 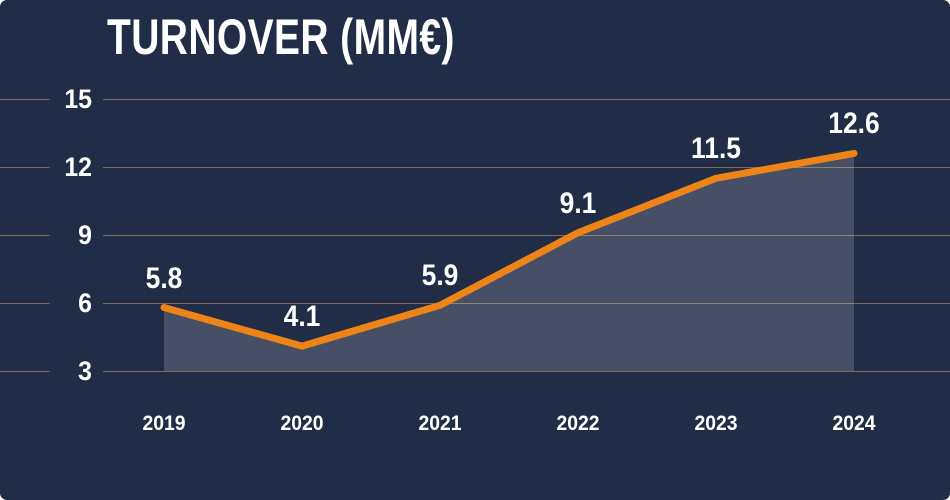 I want to click on y-axis-tick-label: 12, so click(x=76, y=167).